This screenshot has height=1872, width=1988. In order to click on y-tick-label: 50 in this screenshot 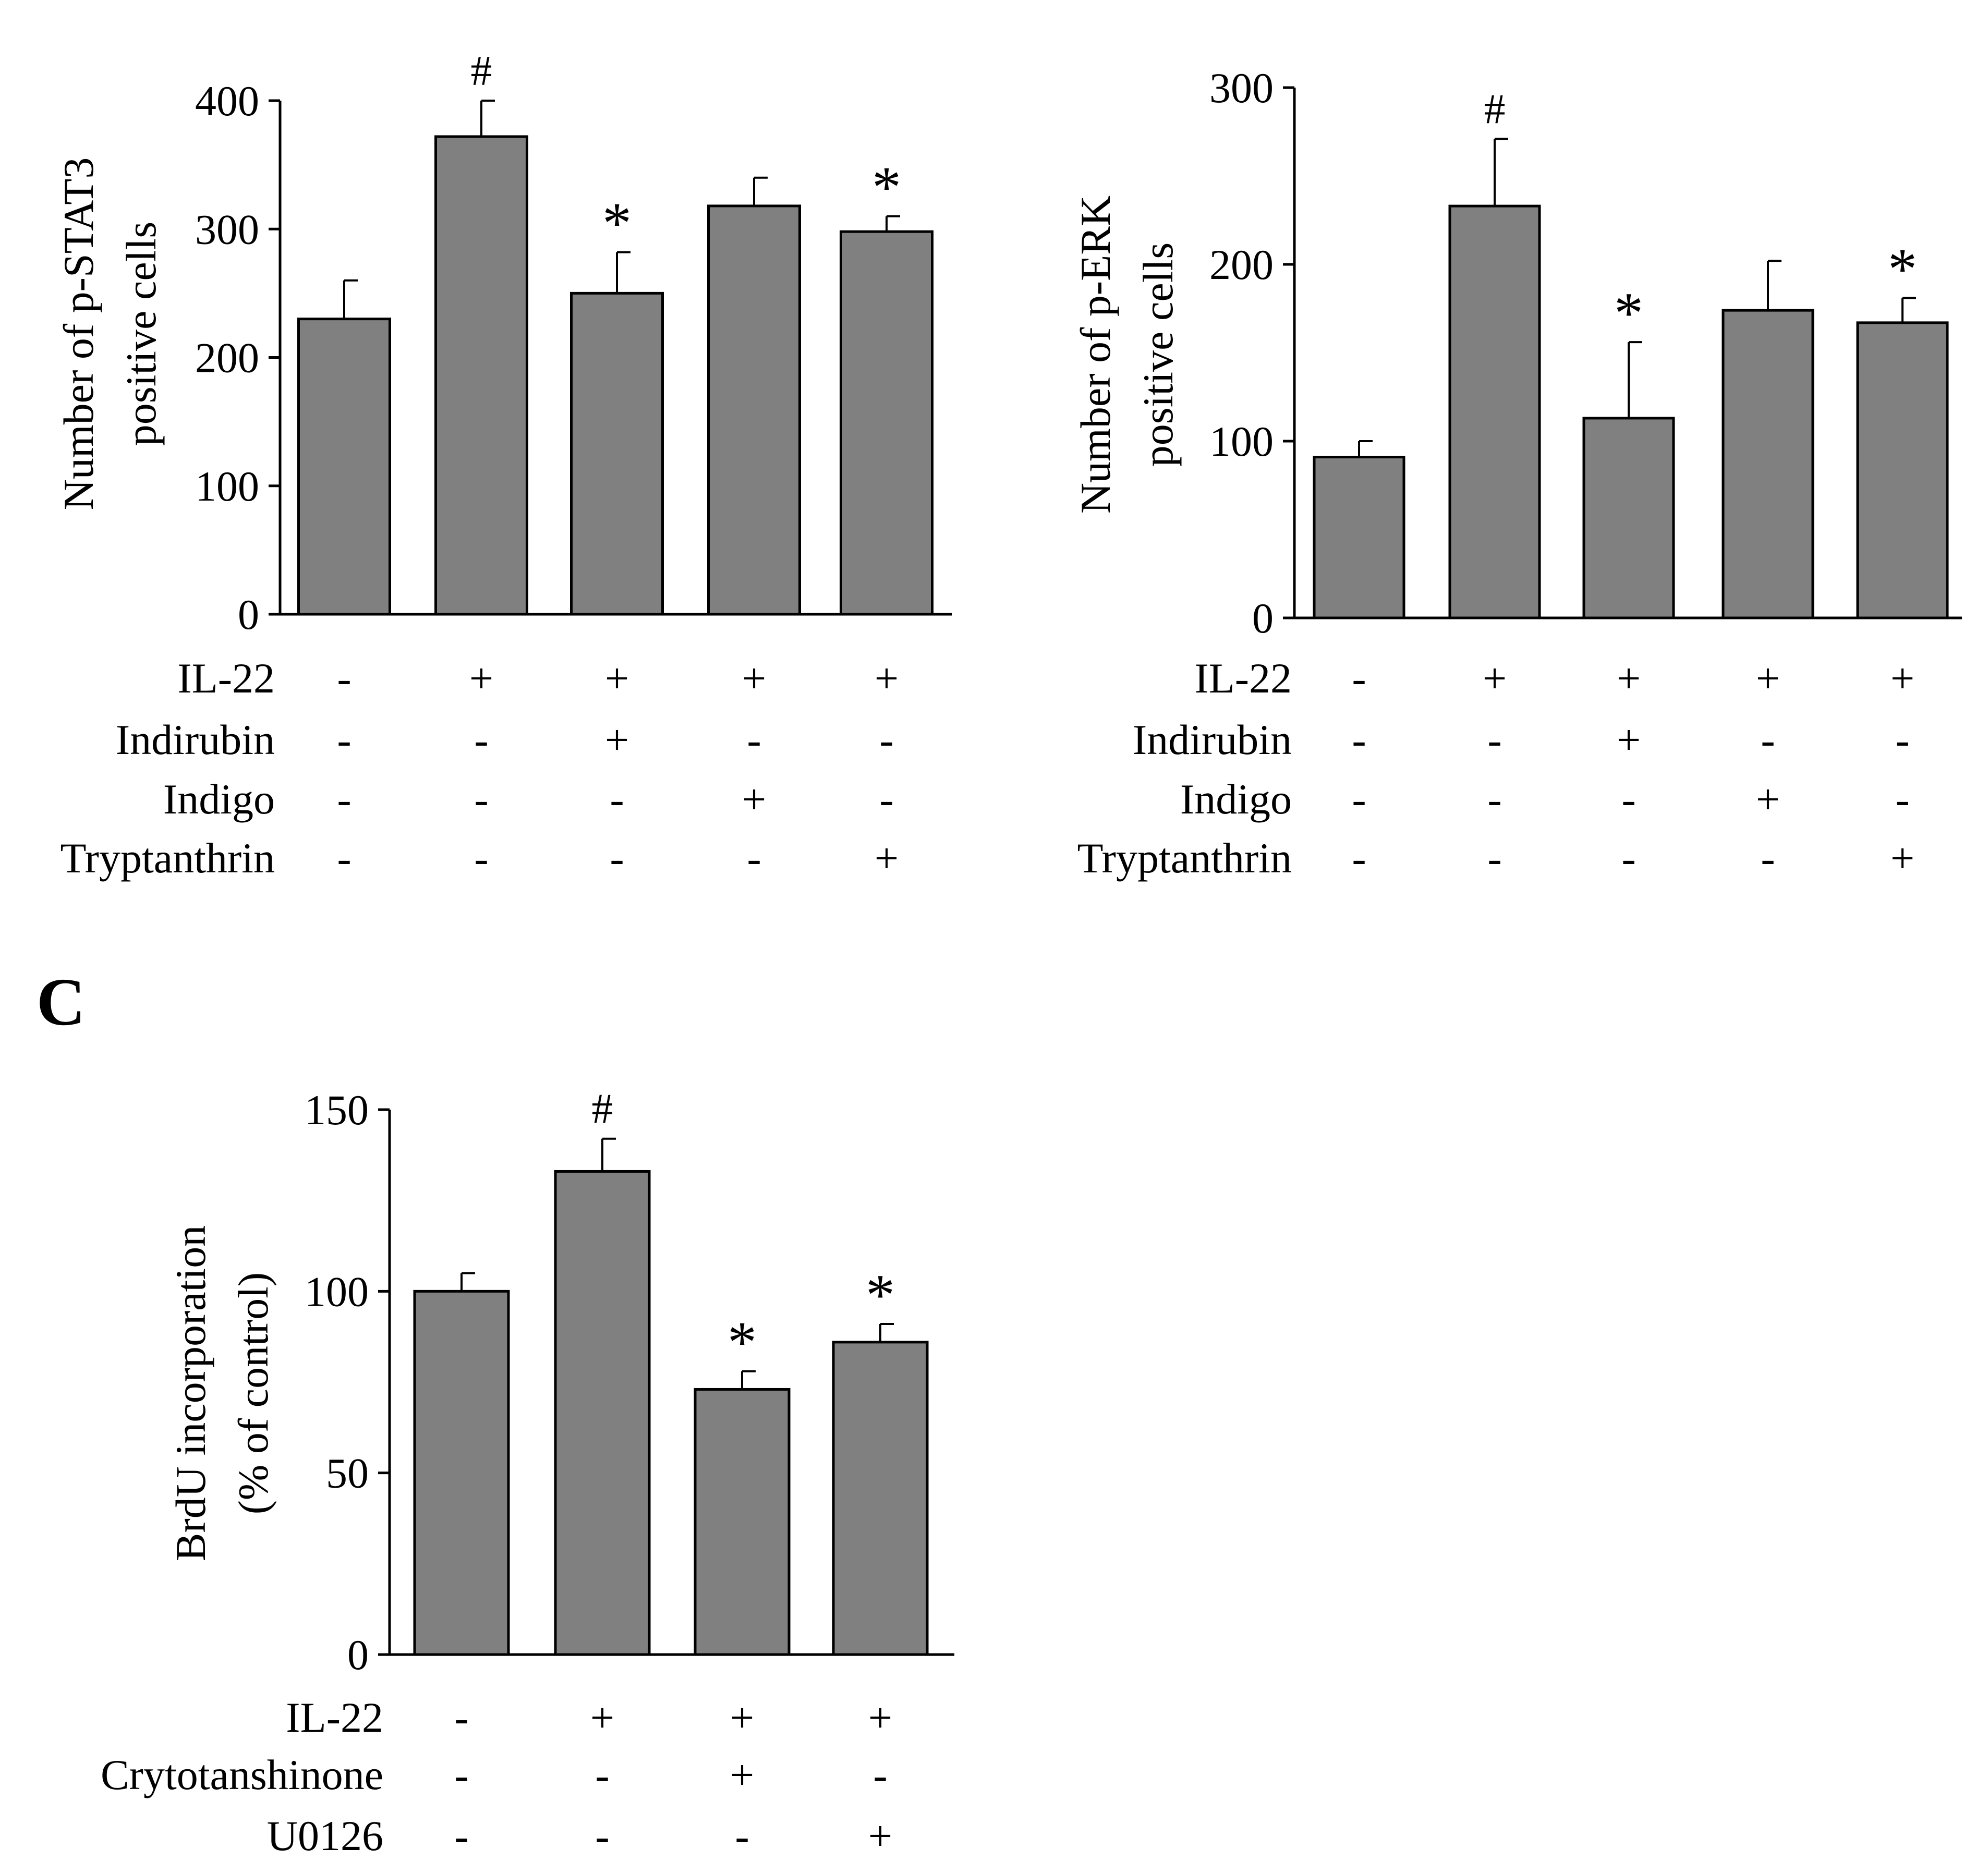, I will do `click(347, 1473)`.